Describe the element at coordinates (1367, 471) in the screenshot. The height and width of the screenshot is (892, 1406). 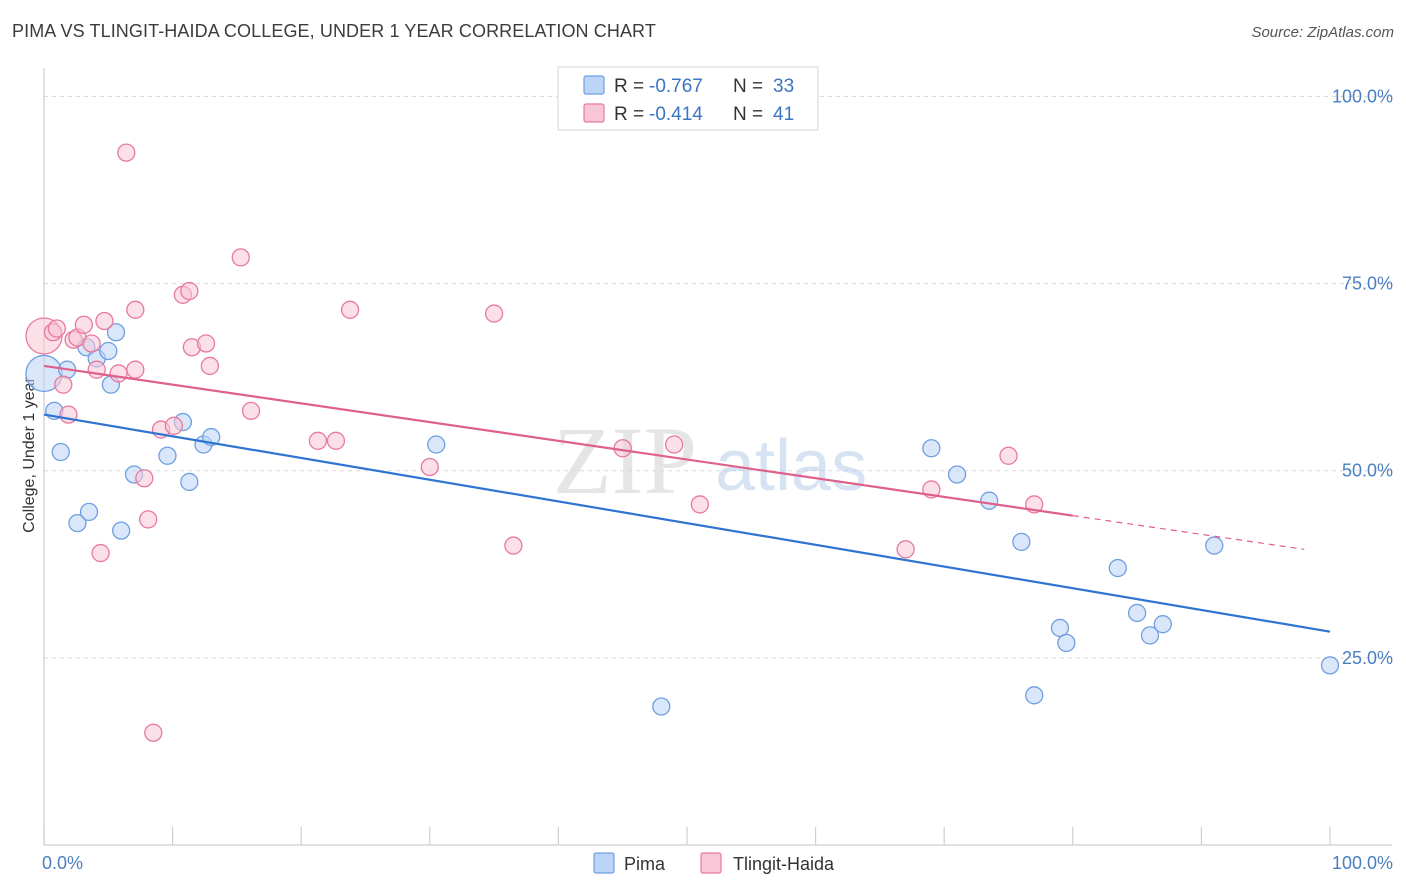
I see `y-tick-label: 50.0%` at that location.